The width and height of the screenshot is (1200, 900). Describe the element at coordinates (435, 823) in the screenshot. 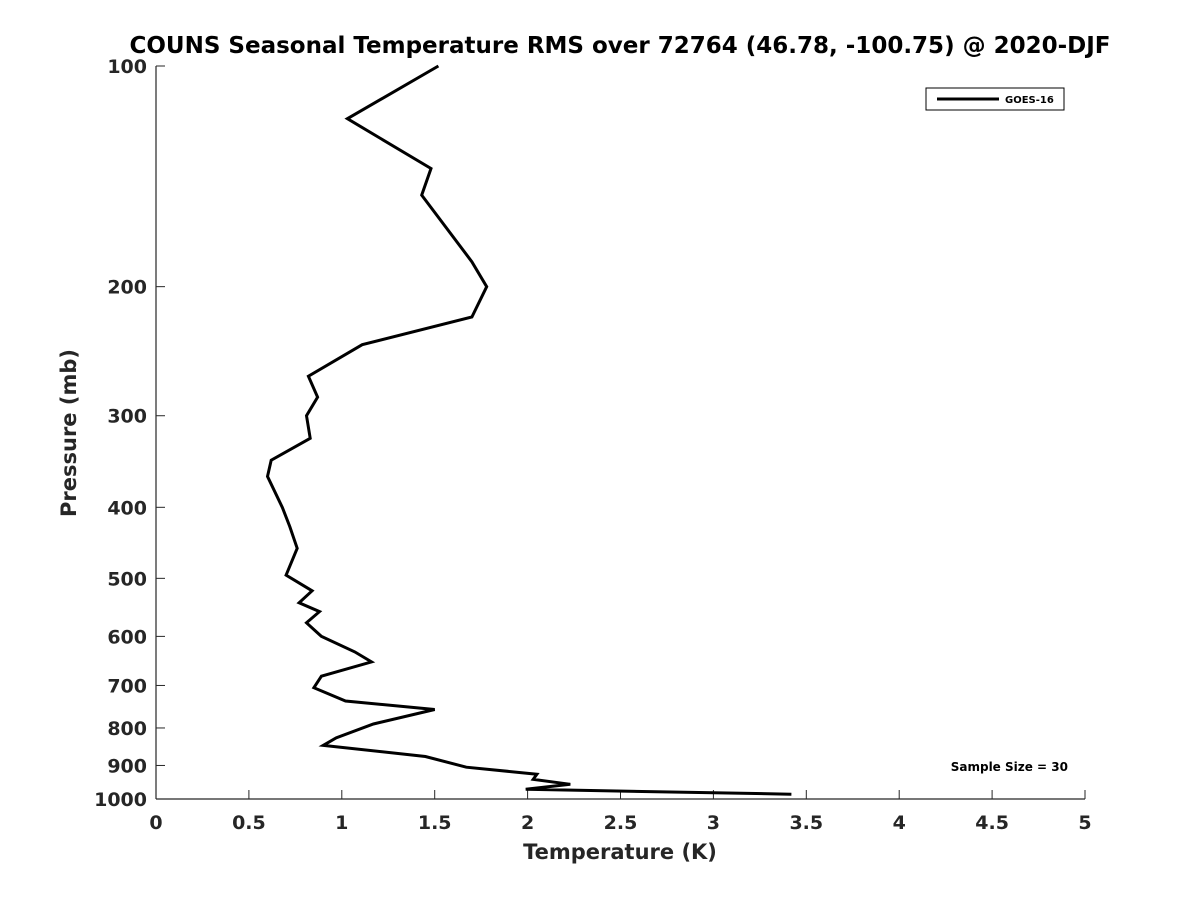

I see `x-tick-label: 1.5` at that location.